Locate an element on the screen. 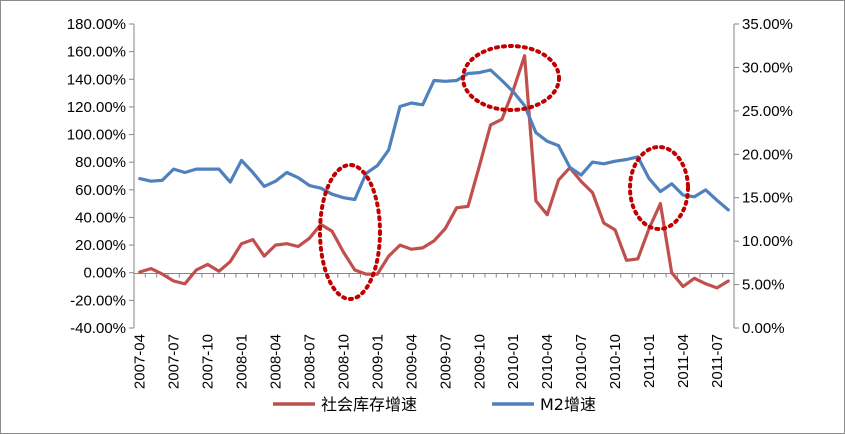  right-tick-label: 25.00% is located at coordinates (767, 111).